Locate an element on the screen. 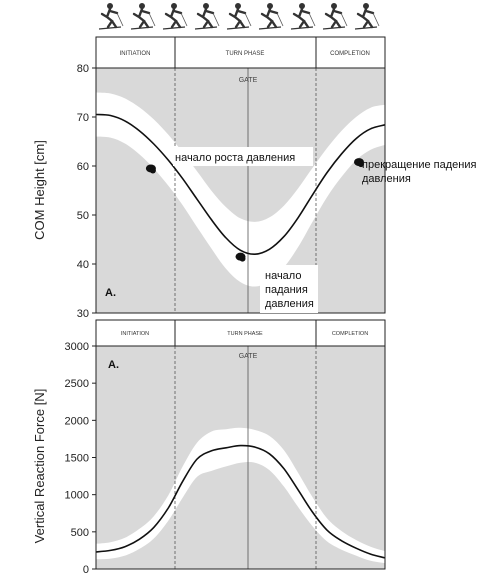  y-tick-label: 500 is located at coordinates (80, 533).